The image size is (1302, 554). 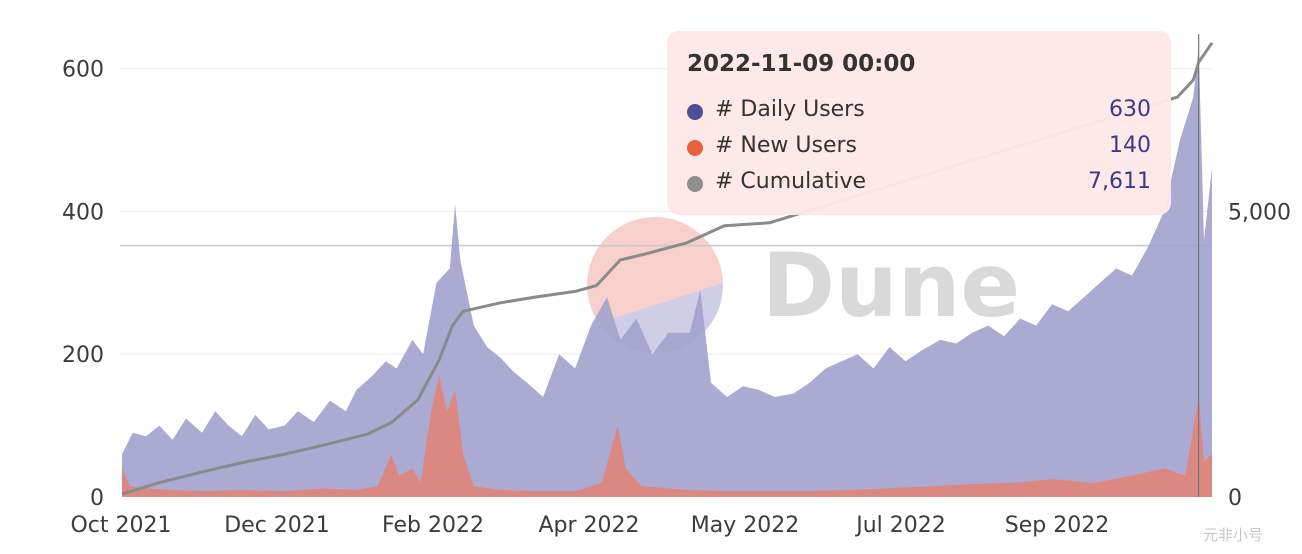 I want to click on x-tick-label: Sep 2022, so click(x=1057, y=525).